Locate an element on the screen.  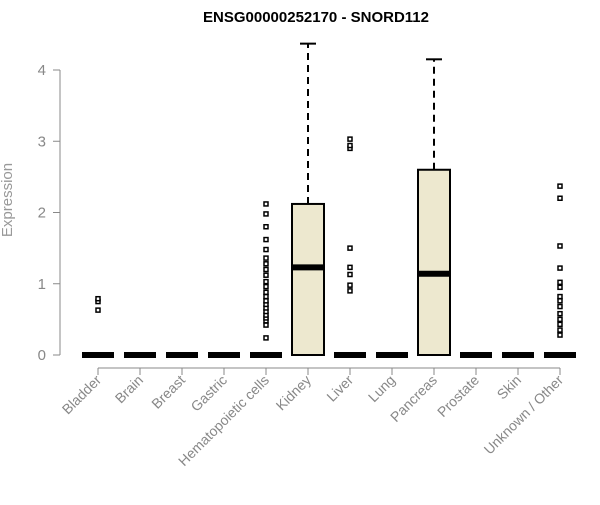
x-tick-label: Lung is located at coordinates (381, 388).